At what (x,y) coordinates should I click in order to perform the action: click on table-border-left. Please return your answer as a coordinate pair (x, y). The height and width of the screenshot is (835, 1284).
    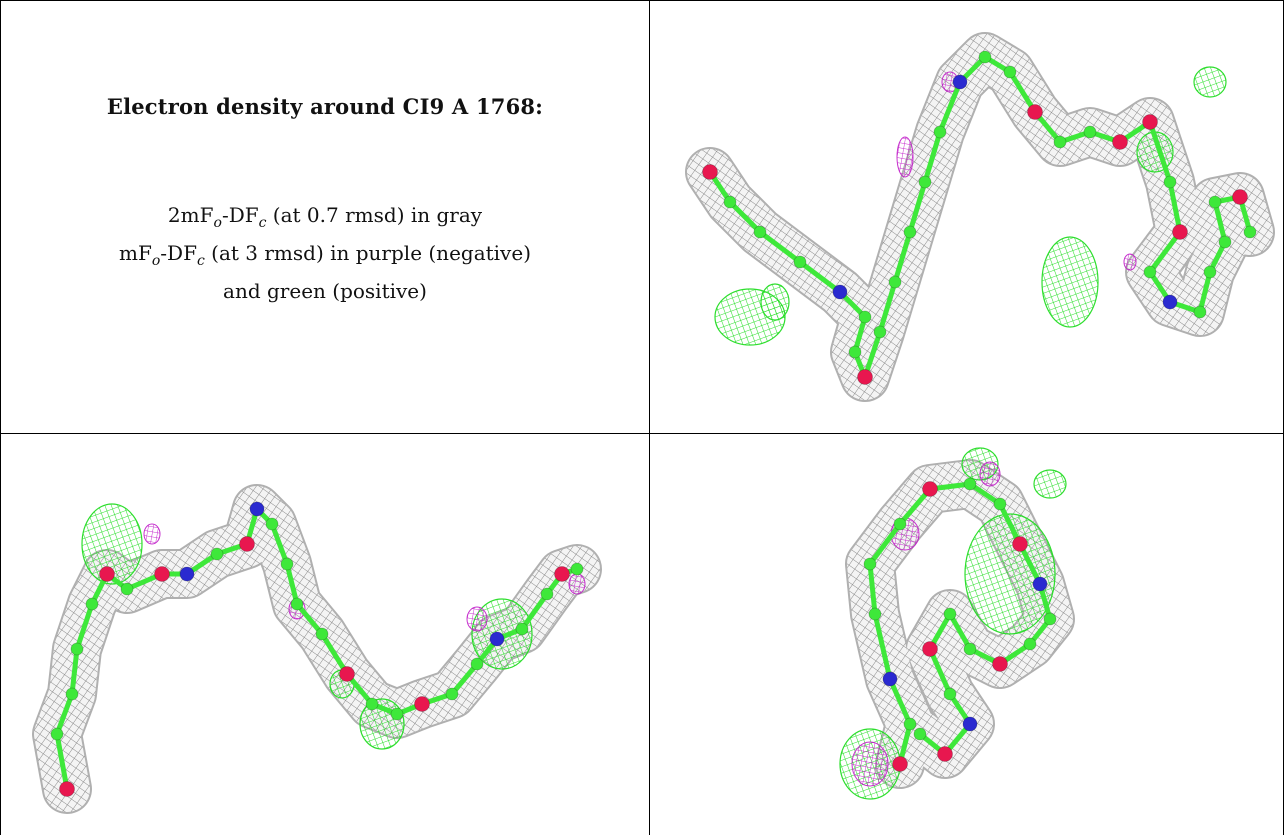
    Looking at the image, I should click on (0, 417).